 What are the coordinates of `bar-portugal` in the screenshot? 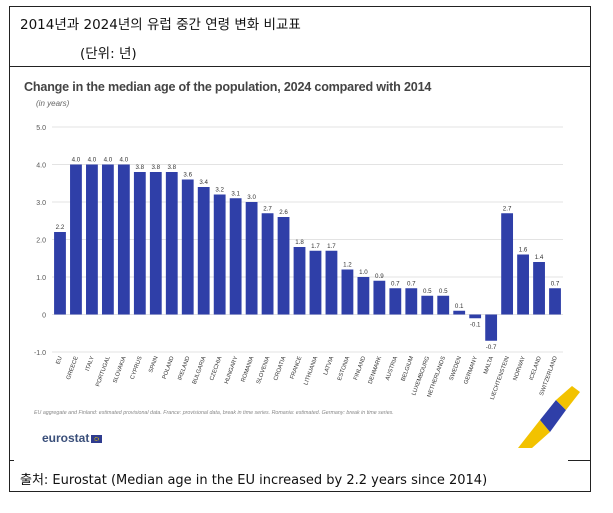 It's located at (107, 239).